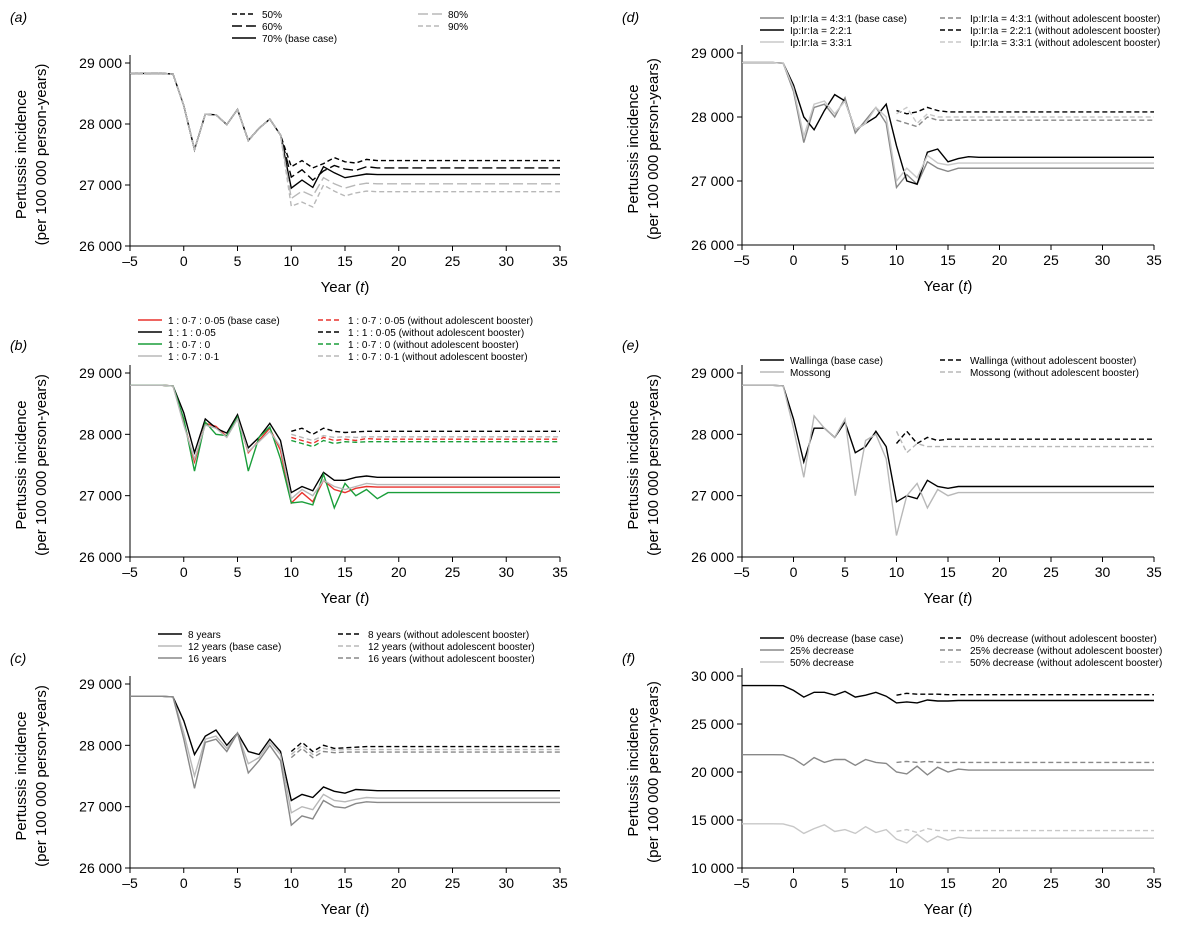 This screenshot has height=929, width=1188. What do you see at coordinates (272, 27) in the screenshot?
I see `legend-entry: 60%` at bounding box center [272, 27].